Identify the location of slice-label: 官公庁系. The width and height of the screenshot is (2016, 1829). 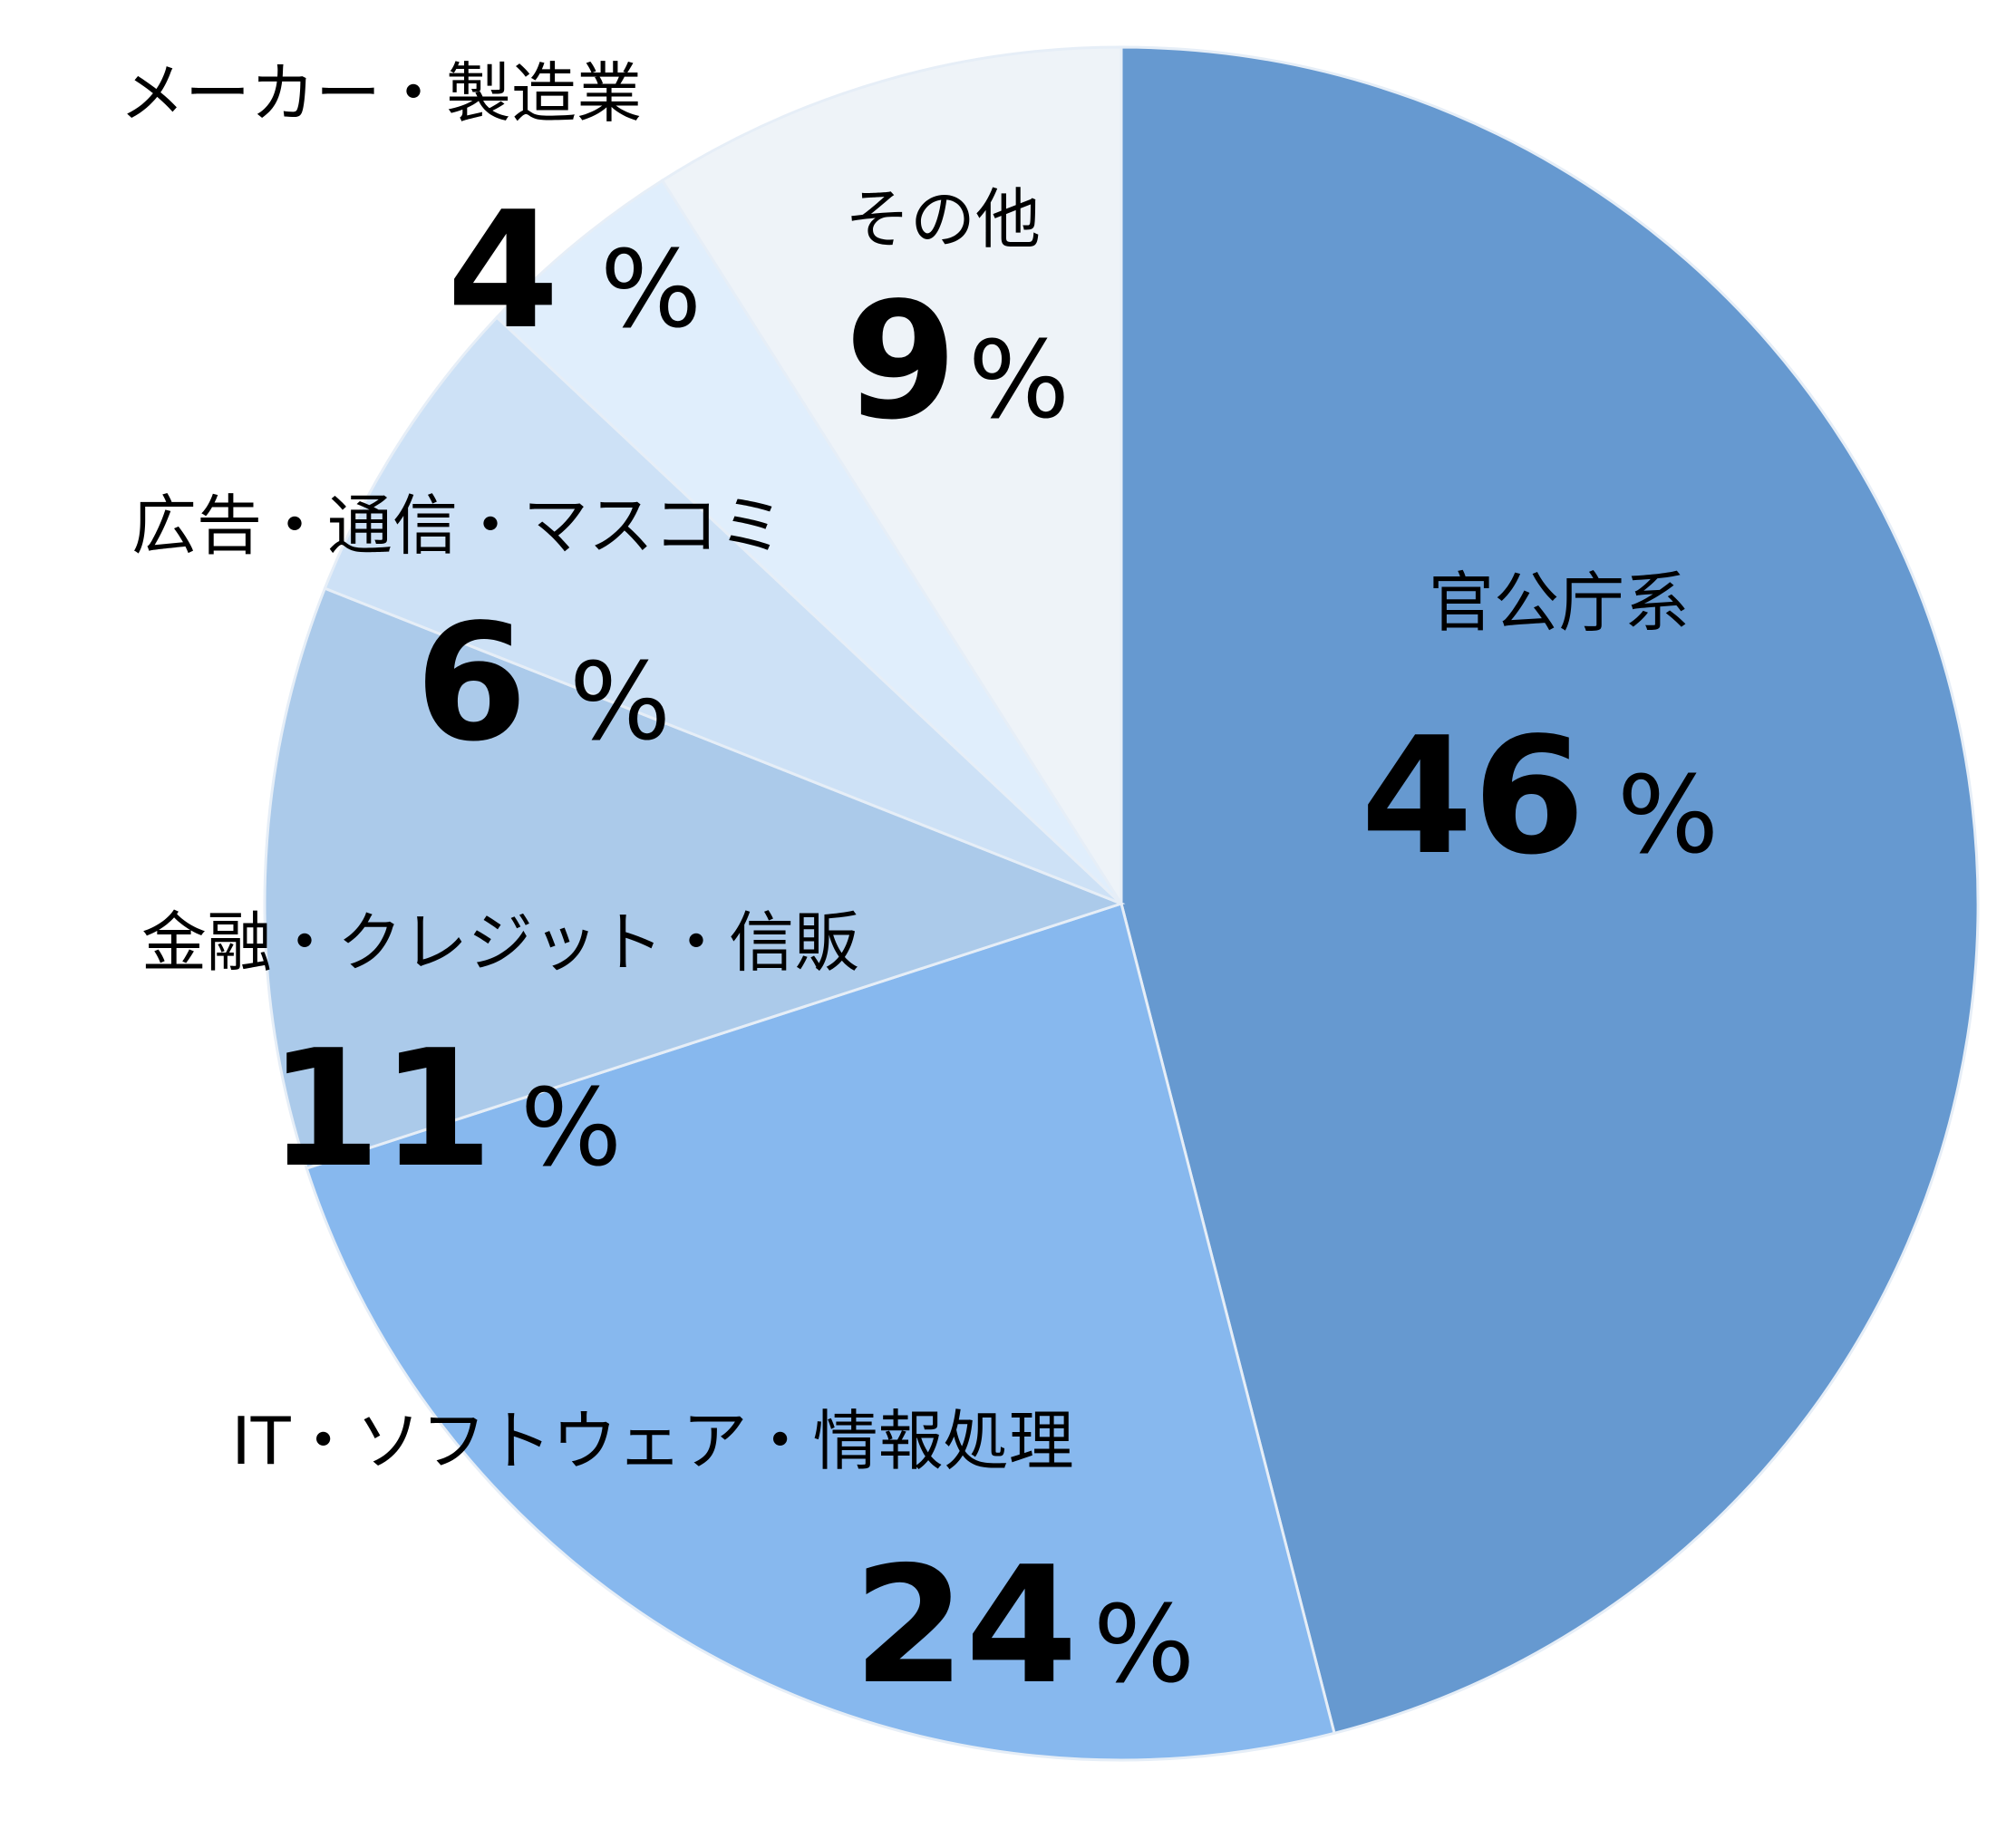
(1560, 603).